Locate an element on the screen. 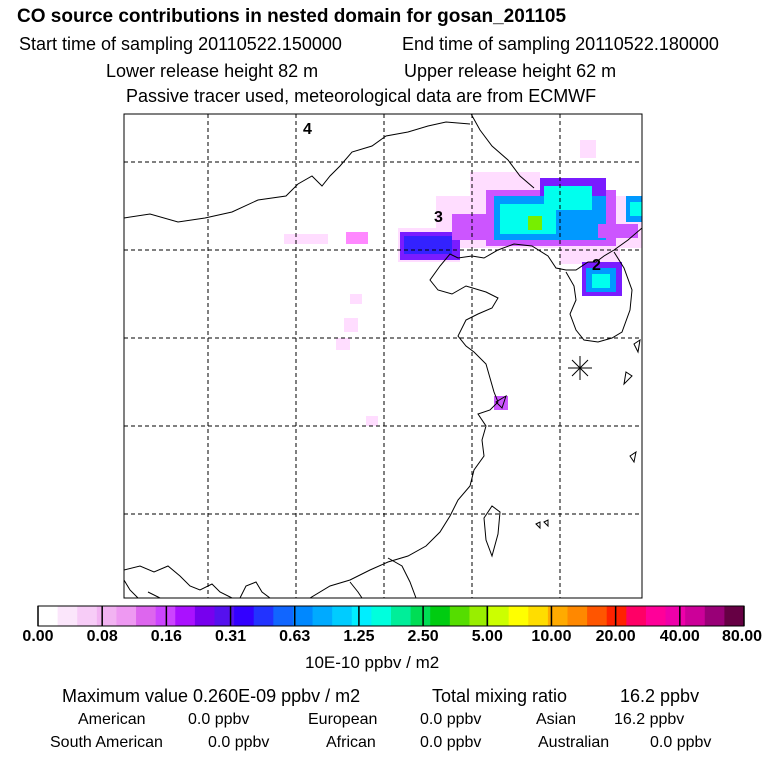 The height and width of the screenshot is (768, 768). colorbar-tick-label: 5.00 is located at coordinates (487, 636).